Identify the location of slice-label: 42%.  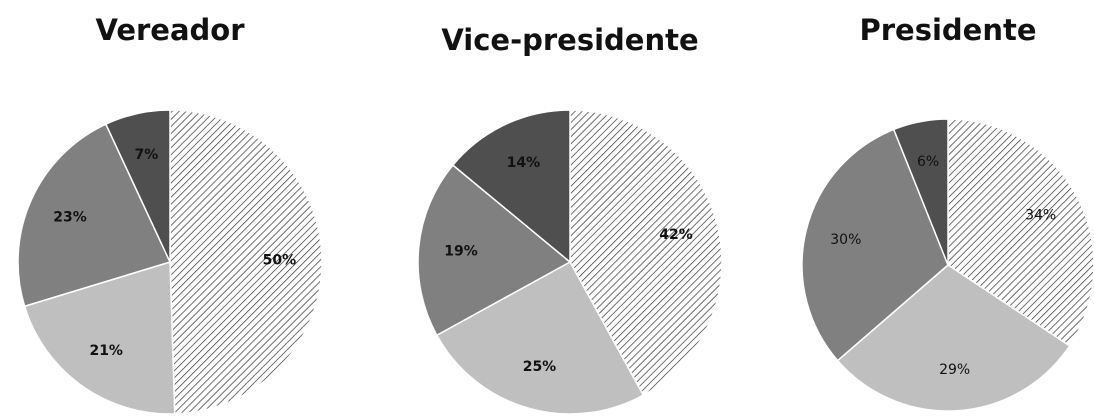
(676, 235).